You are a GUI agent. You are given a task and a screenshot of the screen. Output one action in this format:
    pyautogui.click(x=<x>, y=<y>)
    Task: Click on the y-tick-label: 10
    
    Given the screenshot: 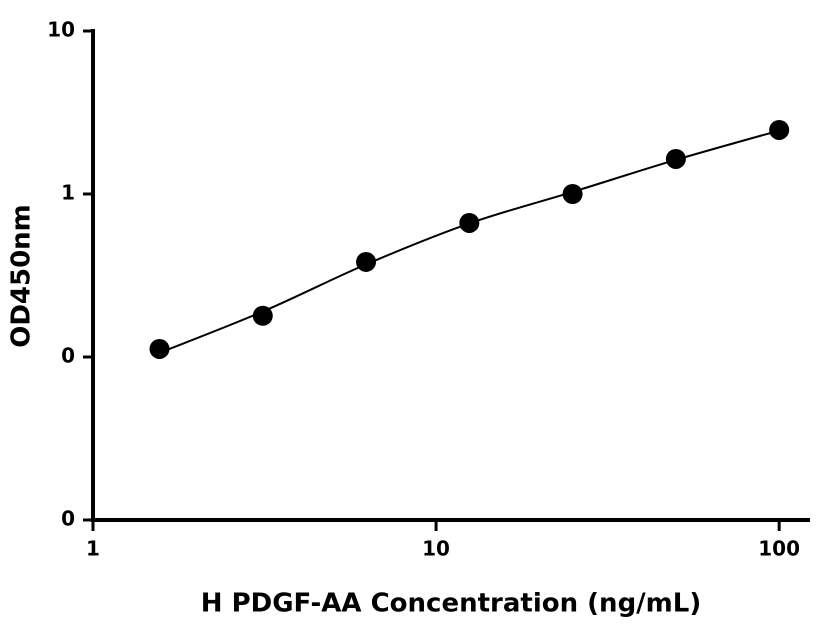 What is the action you would take?
    pyautogui.click(x=61, y=30)
    